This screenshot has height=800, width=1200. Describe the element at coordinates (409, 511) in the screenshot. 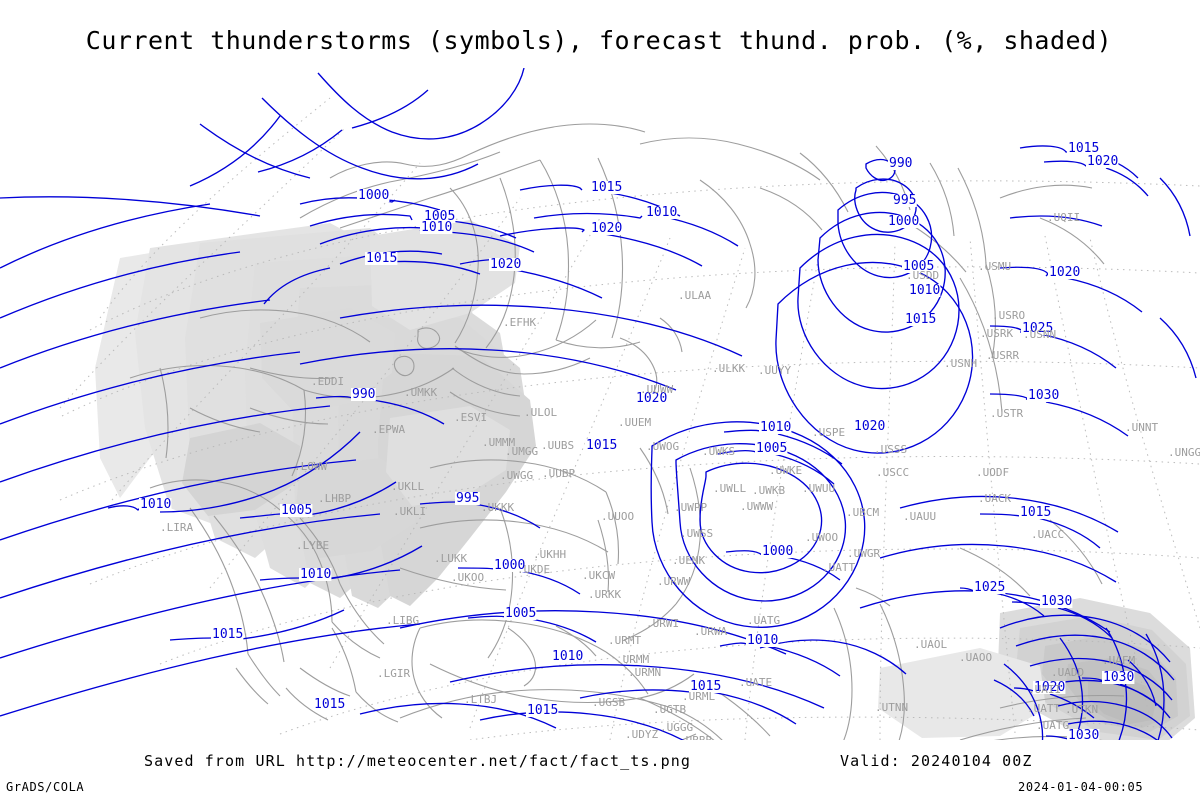

I see `station-label: .UKLI` at that location.